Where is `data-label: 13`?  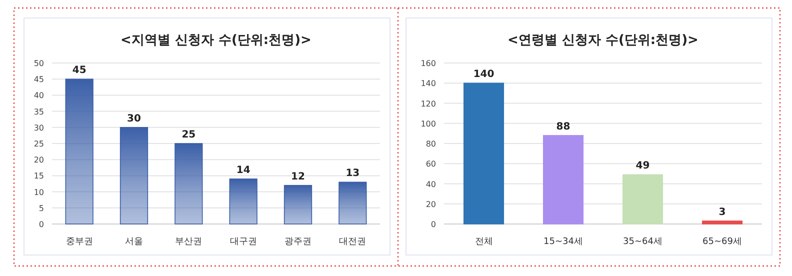
data-label: 13 is located at coordinates (353, 174).